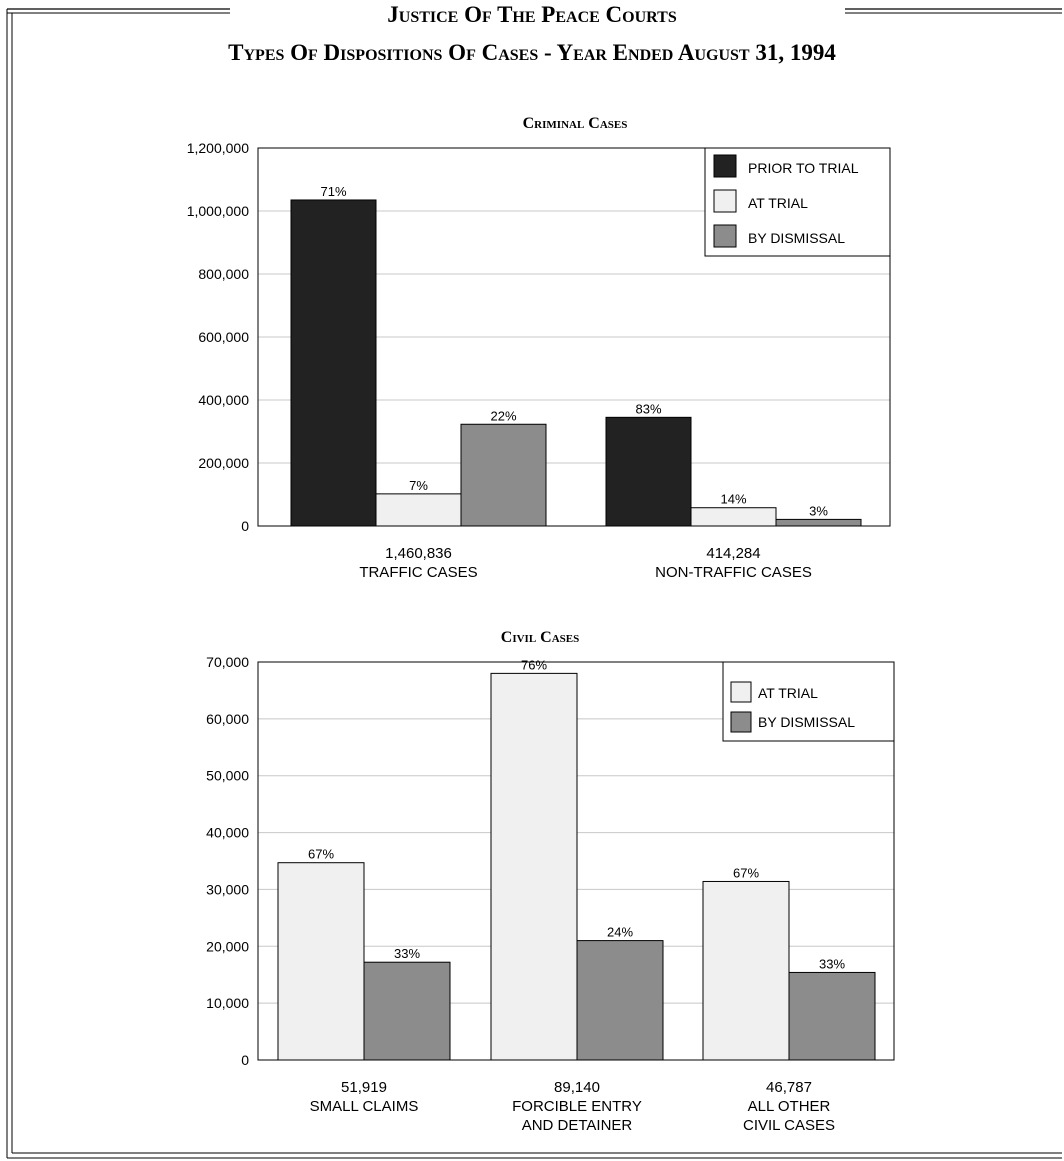  What do you see at coordinates (789, 1087) in the screenshot?
I see `category-total: 46,787` at bounding box center [789, 1087].